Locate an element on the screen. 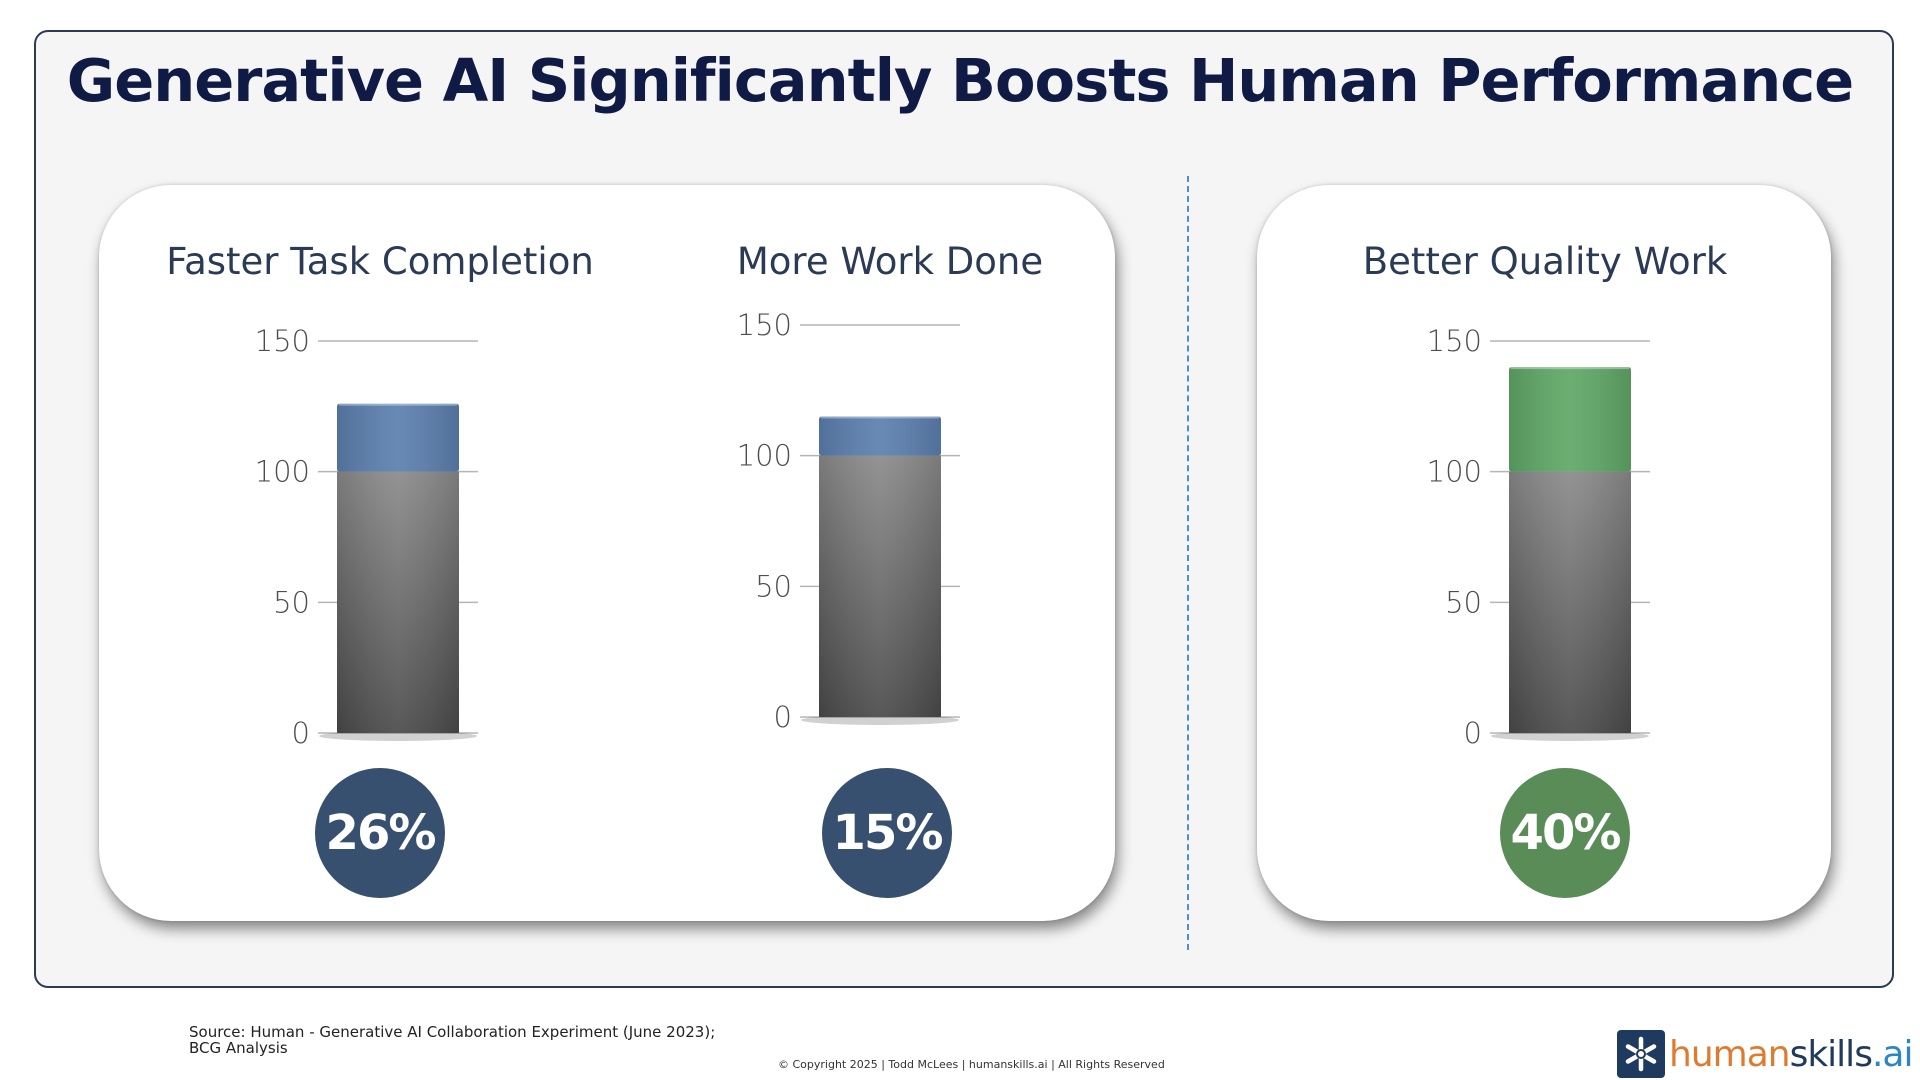 This screenshot has width=1920, height=1080. chart-title-more-work-done: More Work Done is located at coordinates (890, 261).